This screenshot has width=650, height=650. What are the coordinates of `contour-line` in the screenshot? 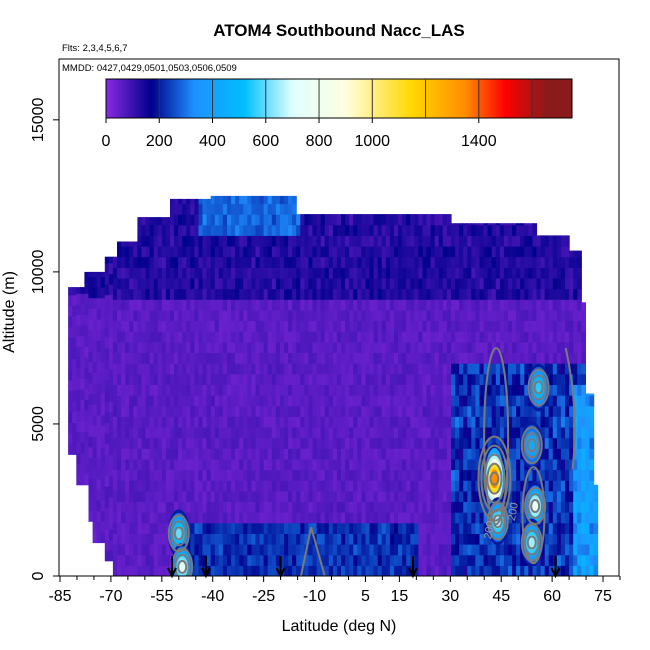 It's located at (497, 521).